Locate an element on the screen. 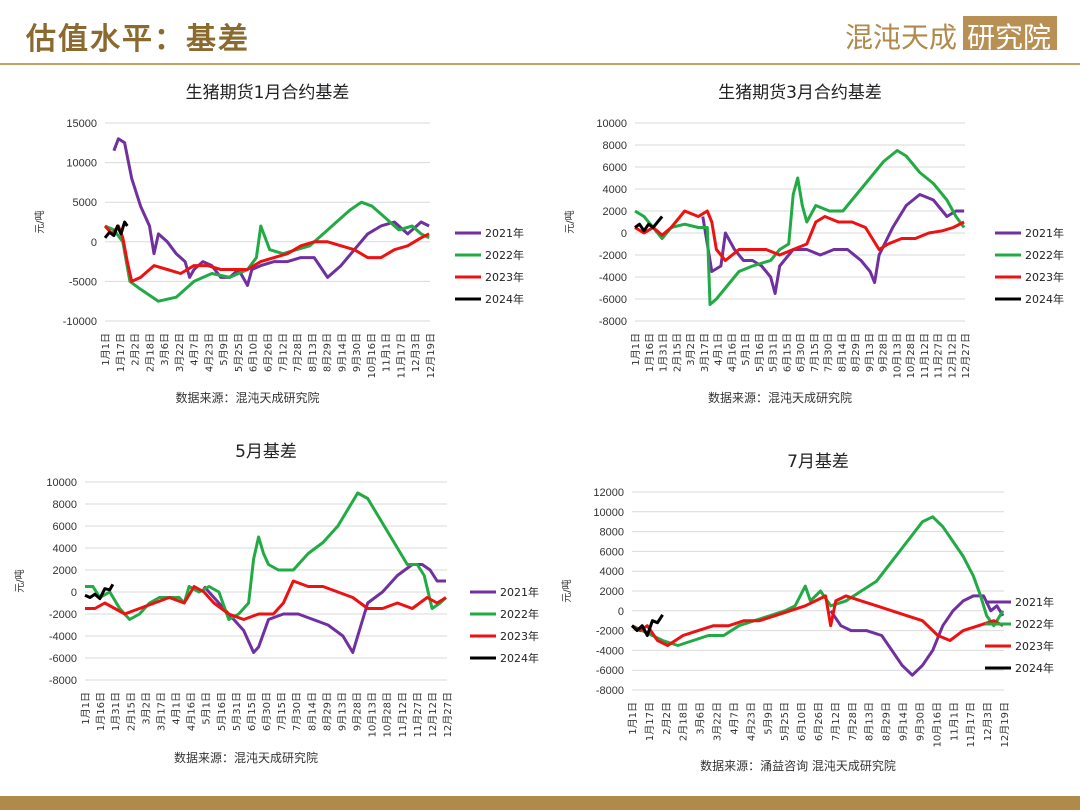 This screenshot has width=1080, height=810. x-tick-label: 12月27日 is located at coordinates (966, 355).